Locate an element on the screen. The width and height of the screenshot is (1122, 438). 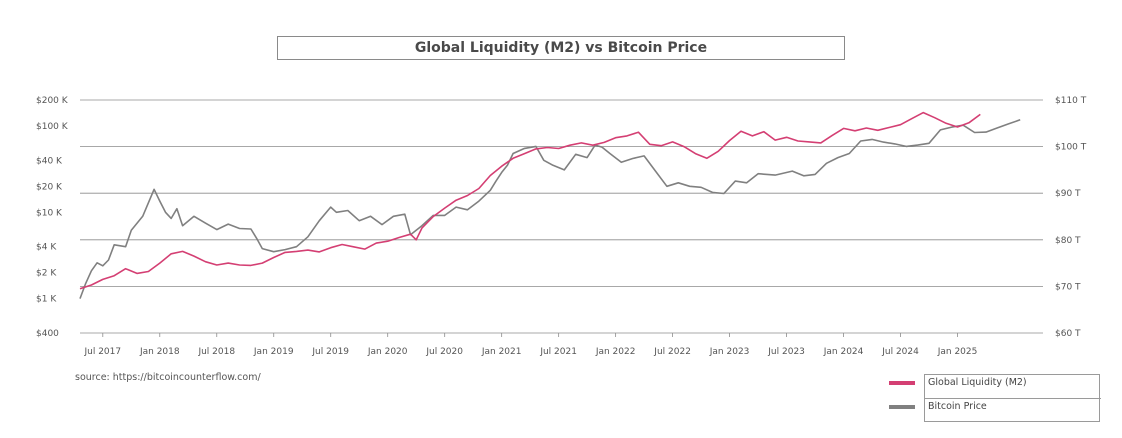
legend-item-global-liquidity: Global Liquidity (M2) is located at coordinates (1013, 387).